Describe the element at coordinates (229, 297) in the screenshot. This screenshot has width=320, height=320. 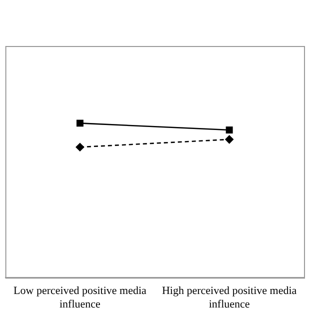
I see `x-tick-label: High perceived positive media influence` at that location.